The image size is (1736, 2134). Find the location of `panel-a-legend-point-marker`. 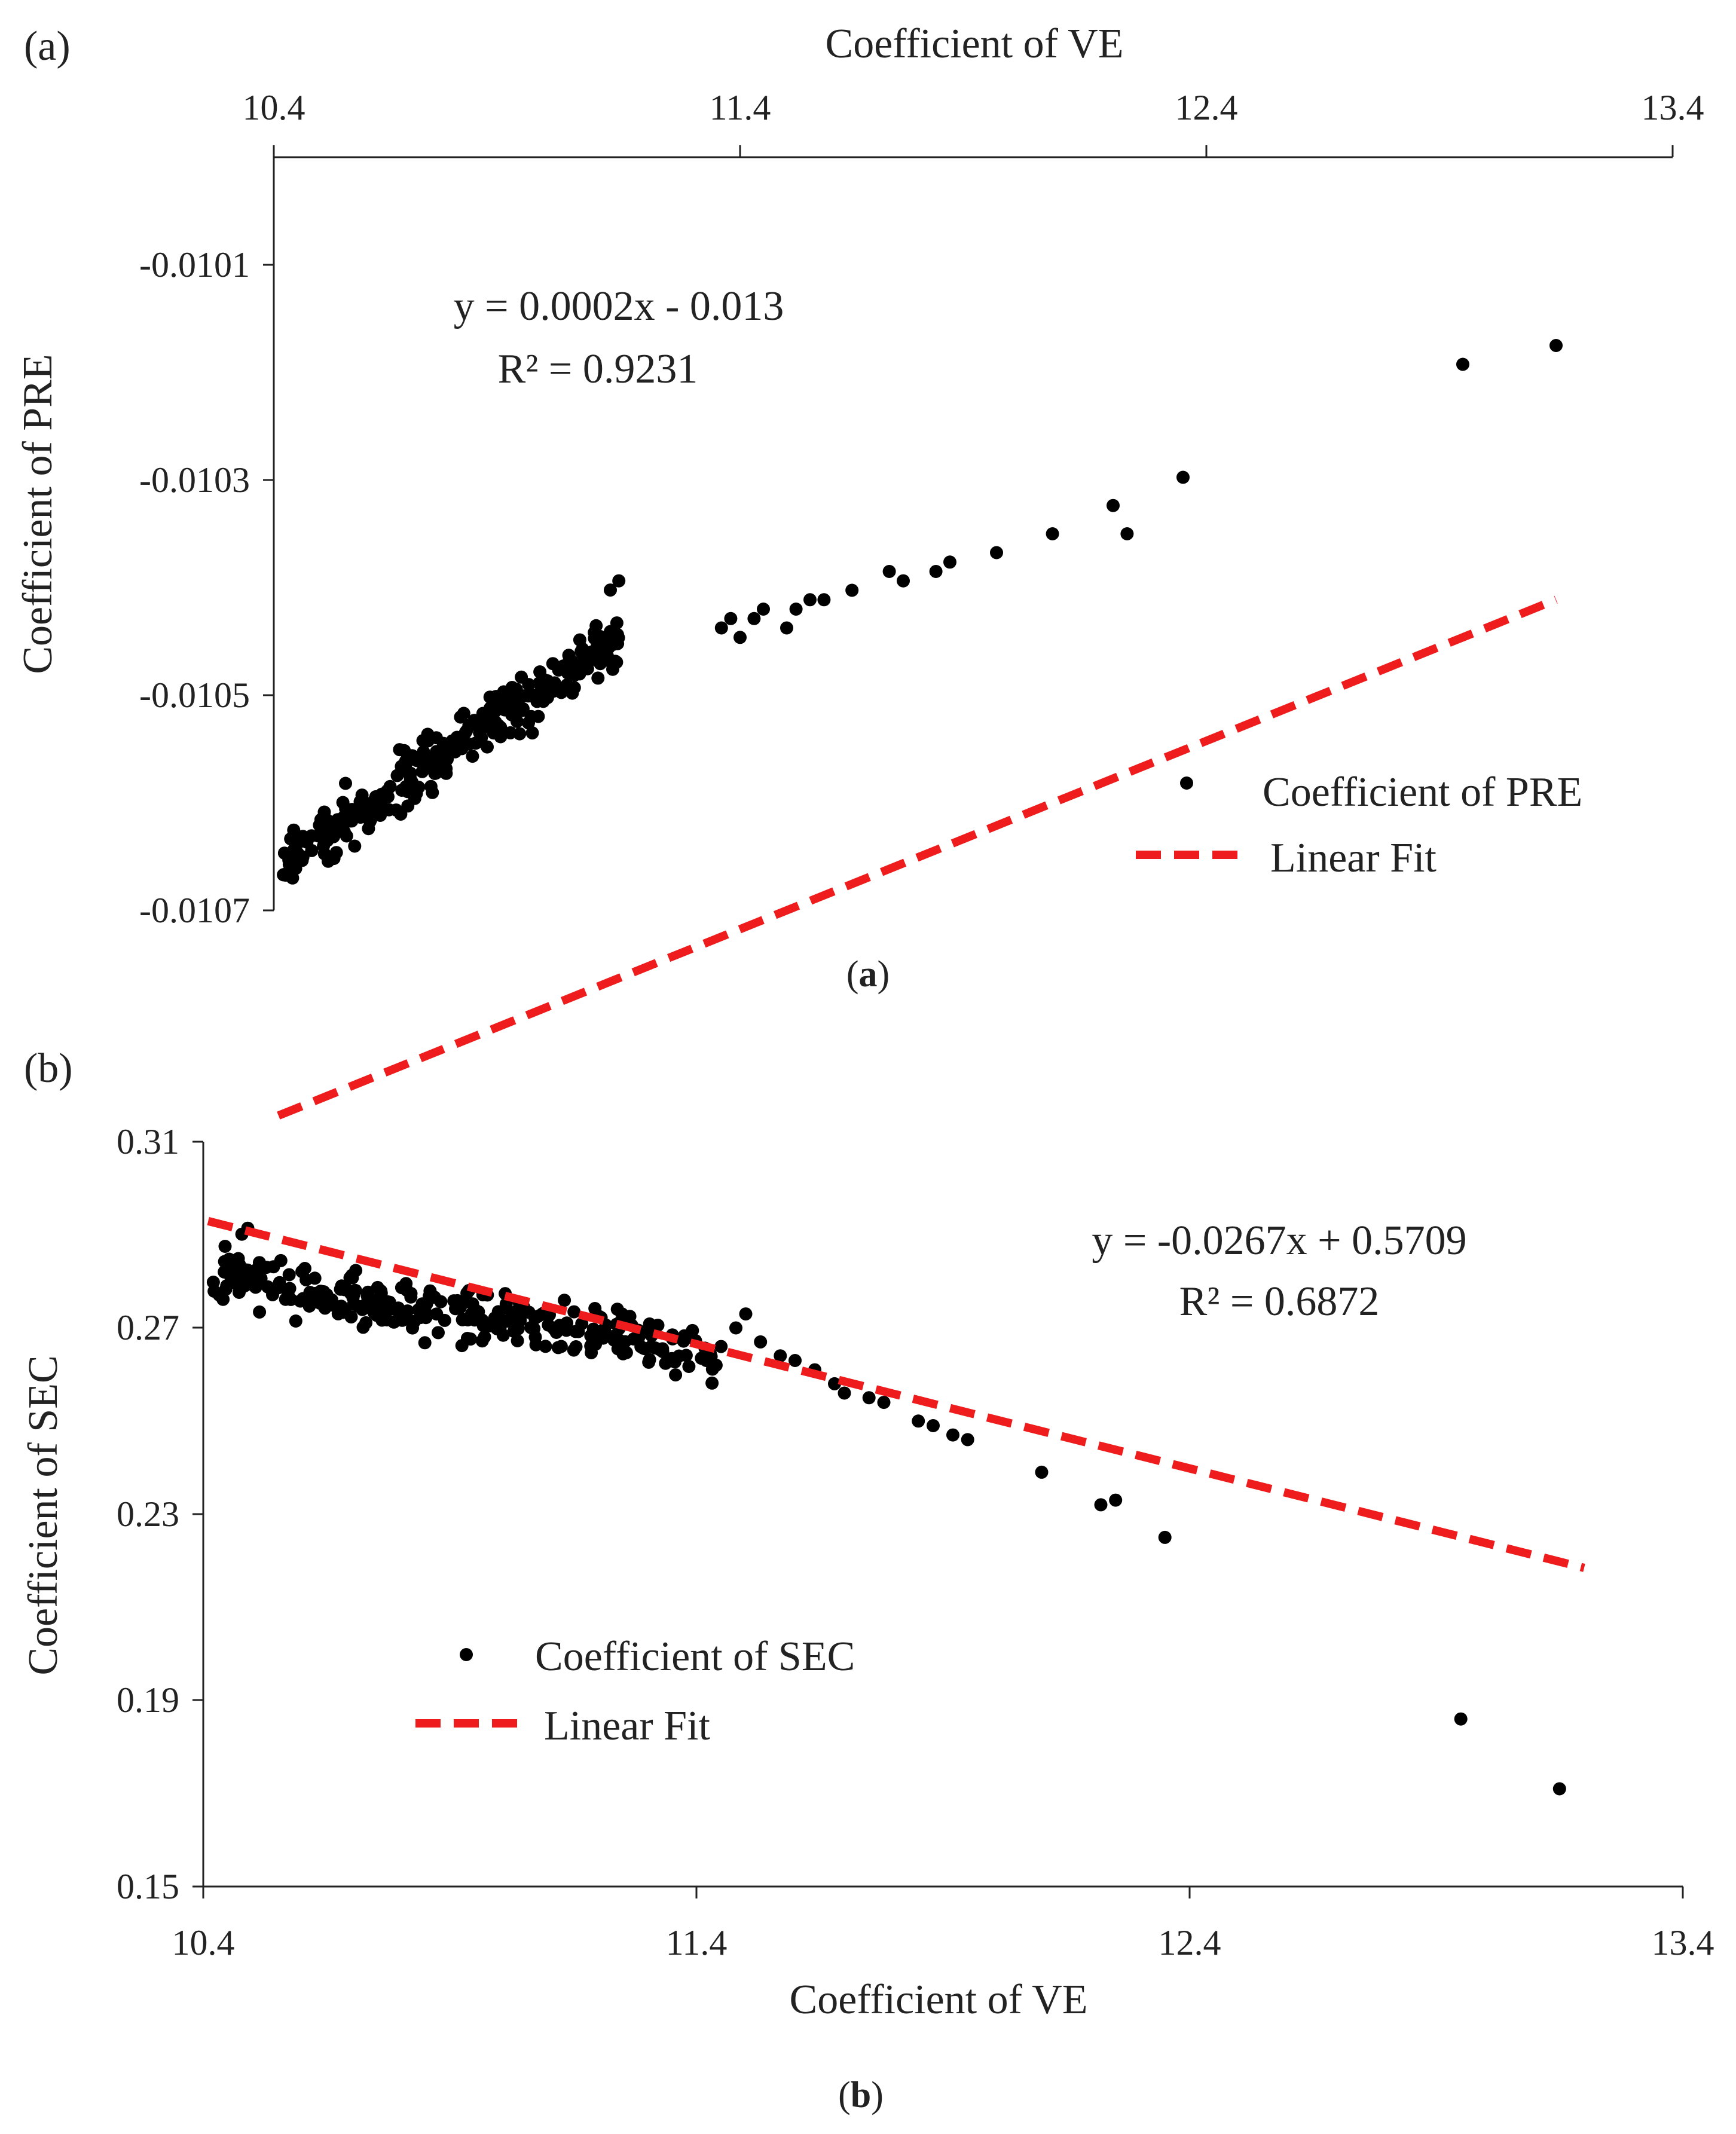

panel-a-legend-point-marker is located at coordinates (1186, 783).